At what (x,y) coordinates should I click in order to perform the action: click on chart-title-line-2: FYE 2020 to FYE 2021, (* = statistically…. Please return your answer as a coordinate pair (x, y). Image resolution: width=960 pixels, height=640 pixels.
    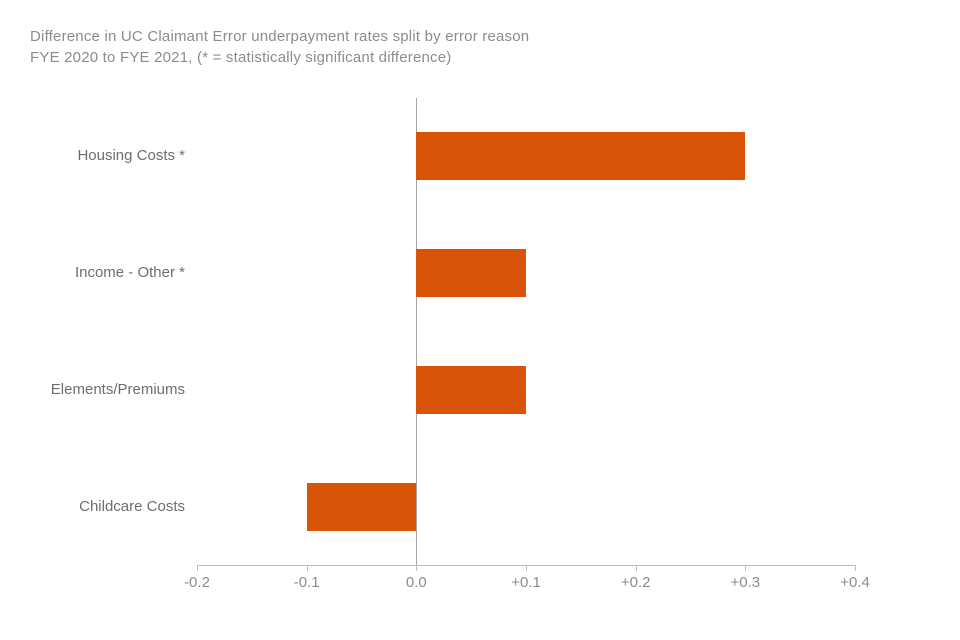
    Looking at the image, I should click on (241, 57).